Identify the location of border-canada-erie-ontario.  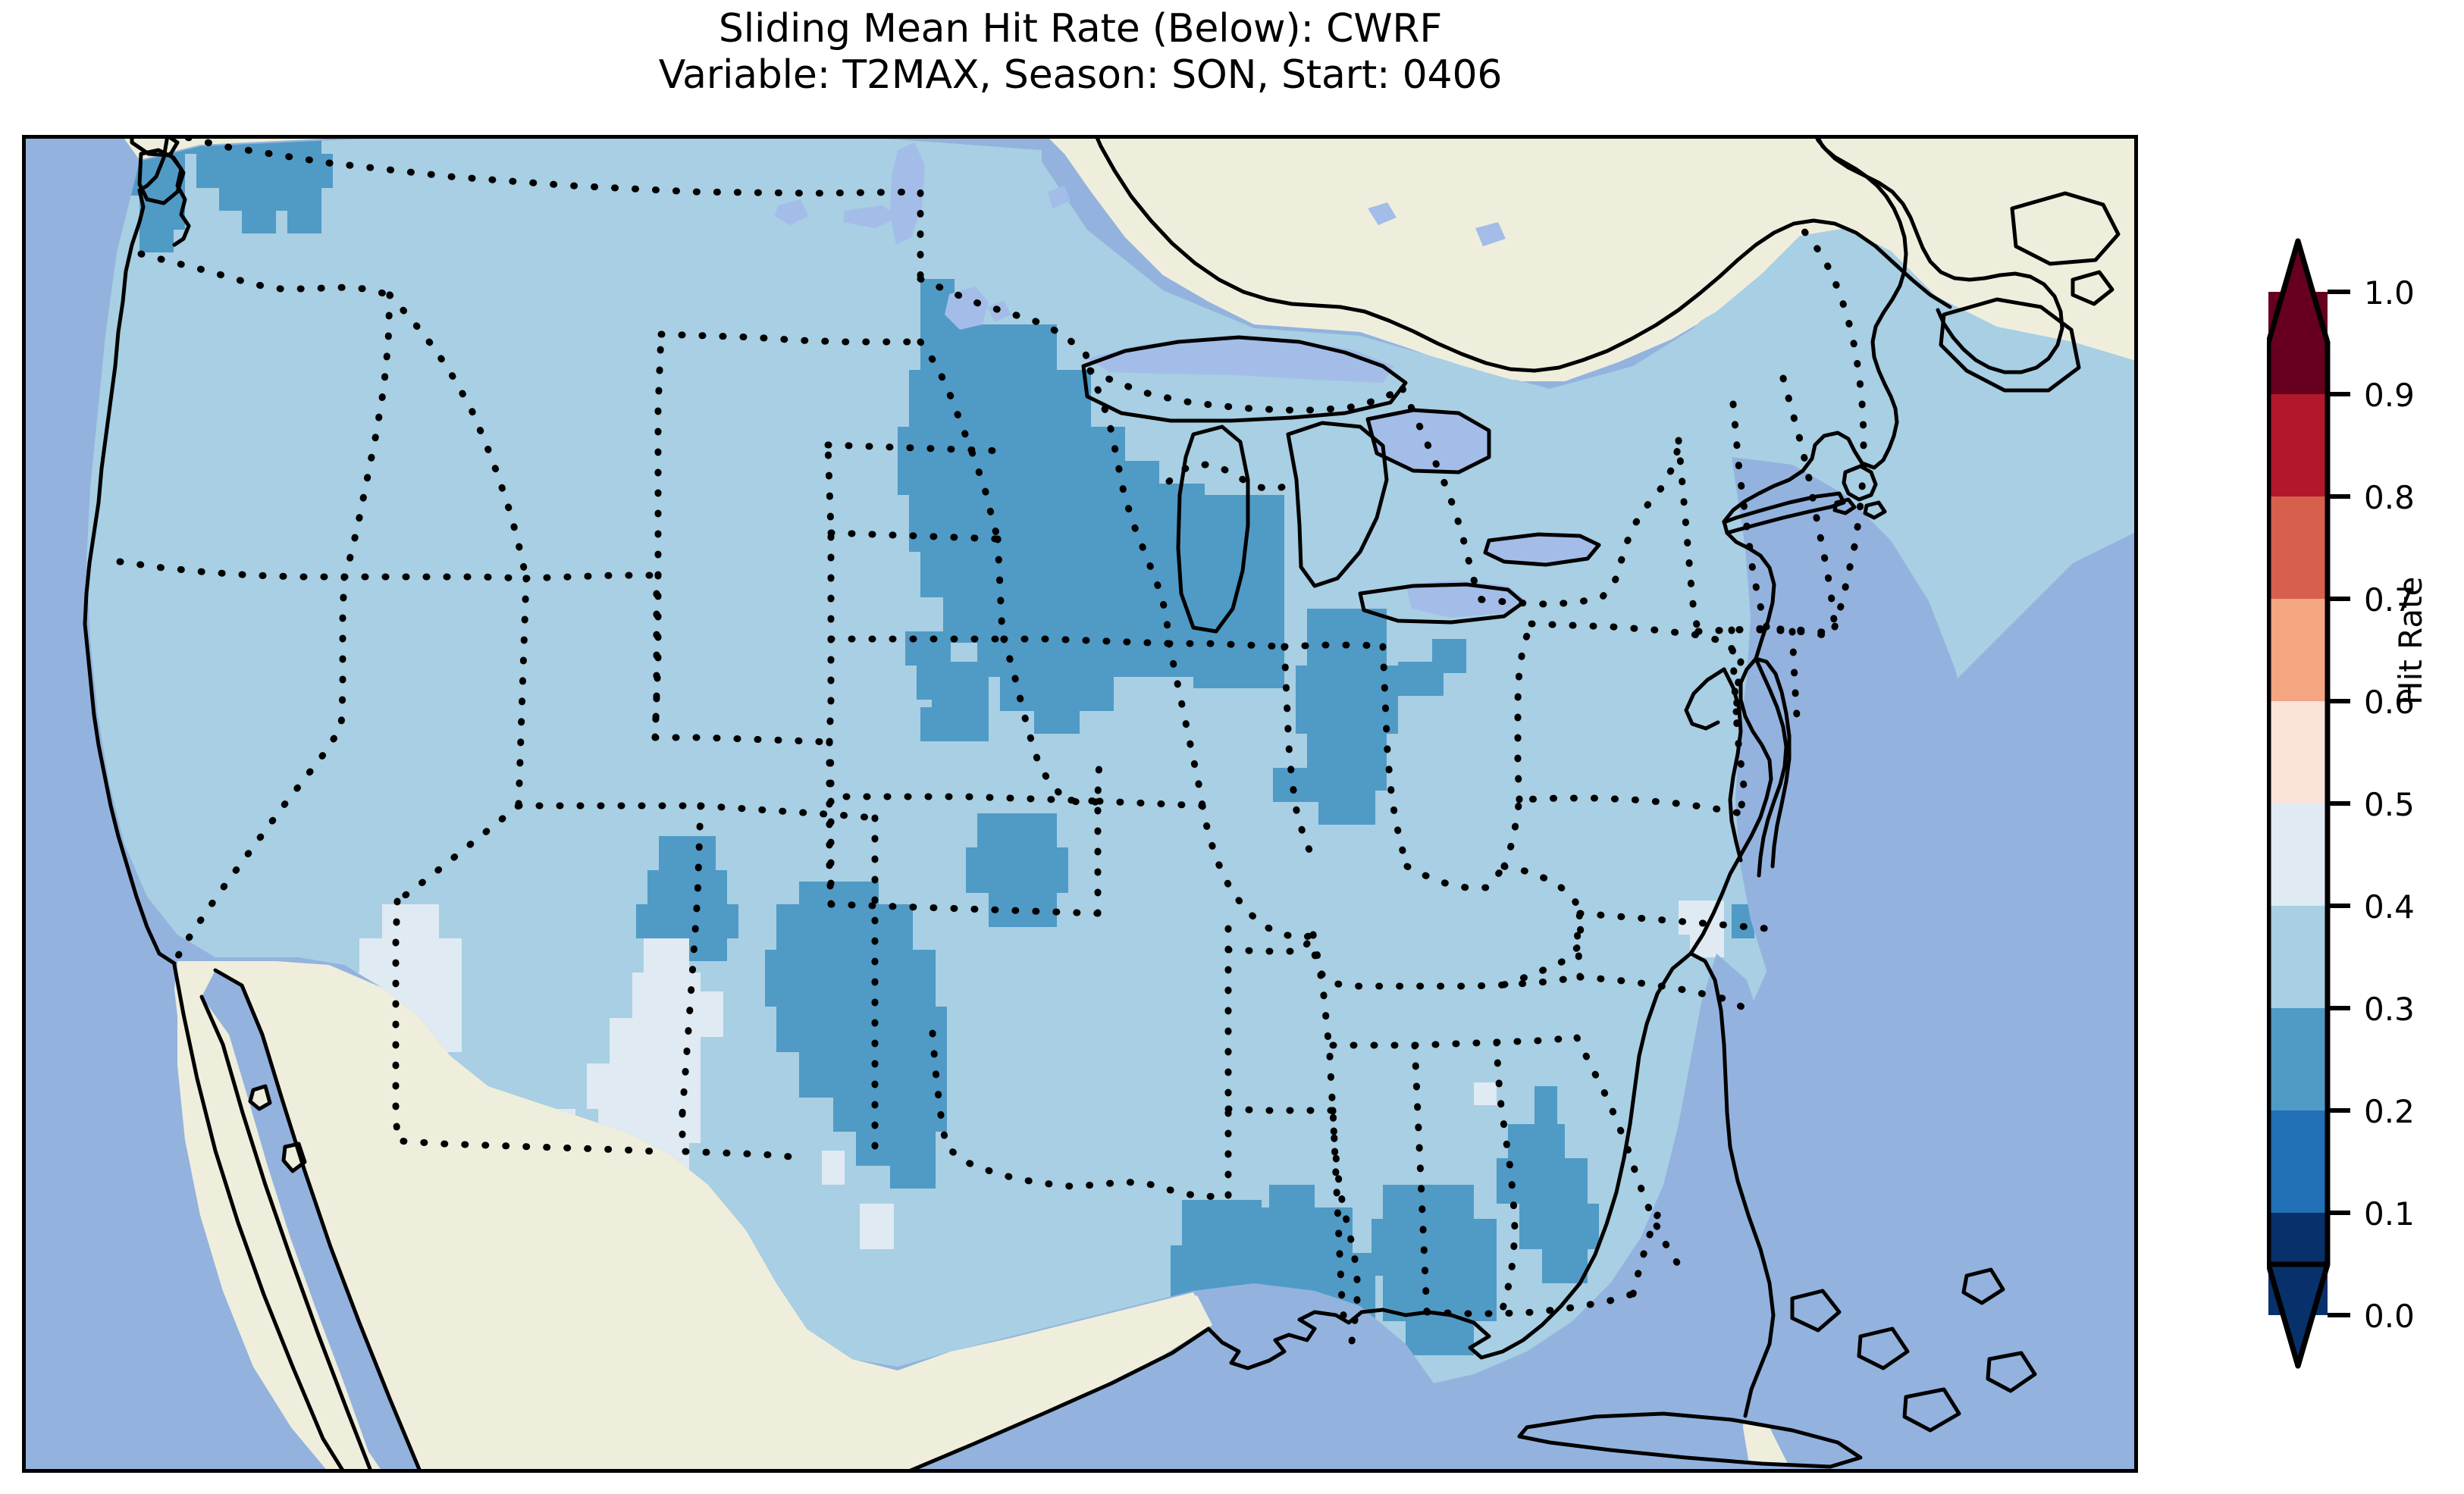
(1580, 522).